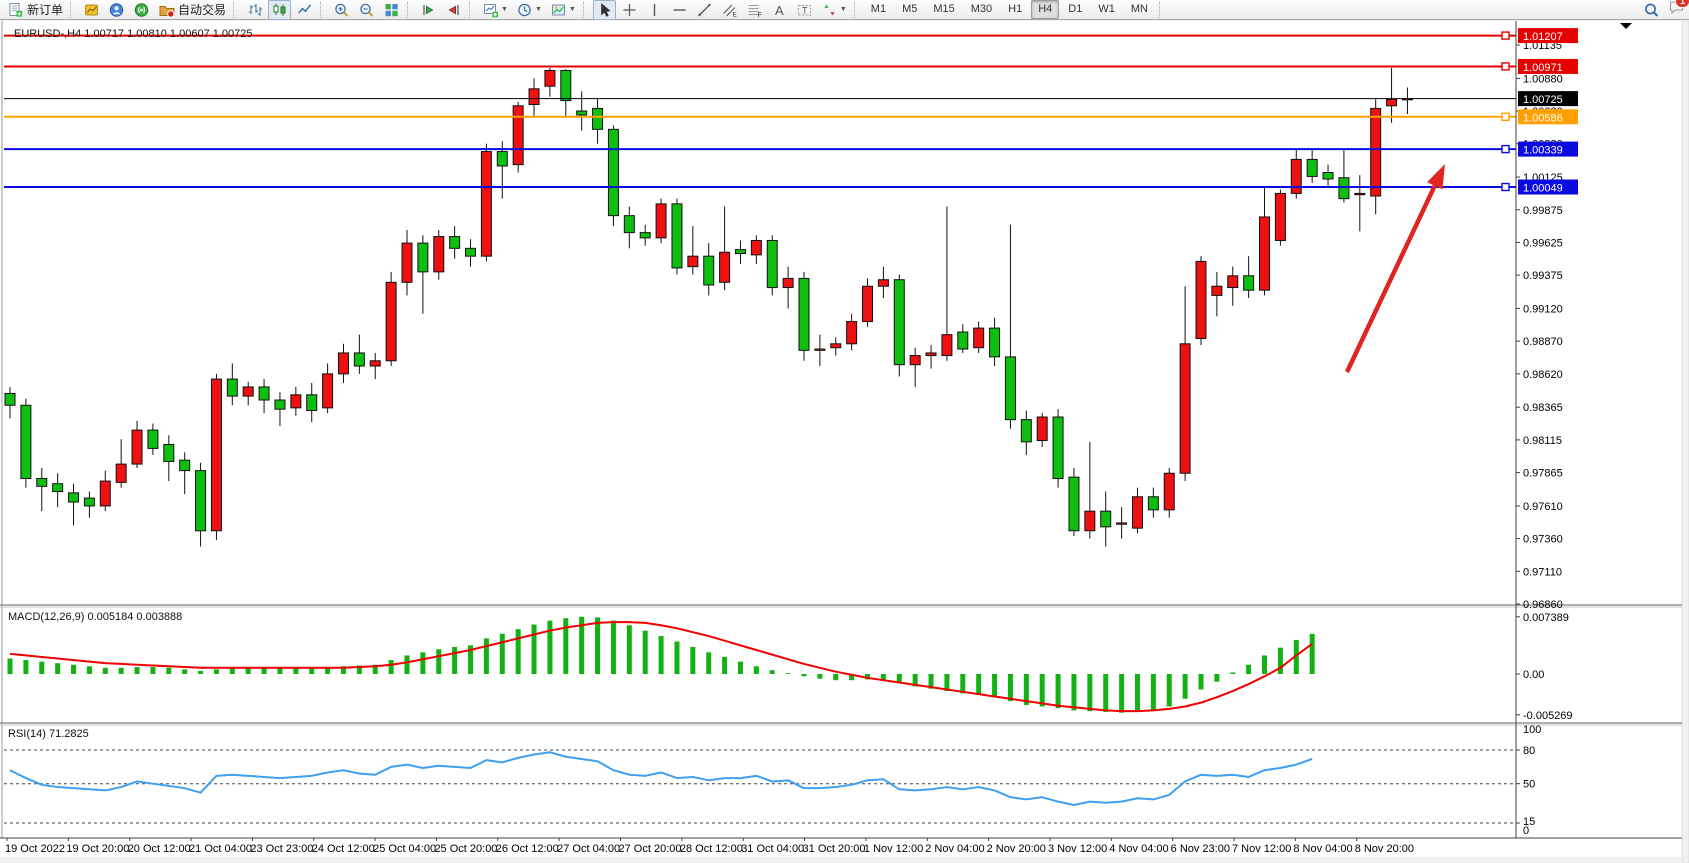 The height and width of the screenshot is (863, 1689). What do you see at coordinates (91, 10) in the screenshot?
I see `charts-profile-button` at bounding box center [91, 10].